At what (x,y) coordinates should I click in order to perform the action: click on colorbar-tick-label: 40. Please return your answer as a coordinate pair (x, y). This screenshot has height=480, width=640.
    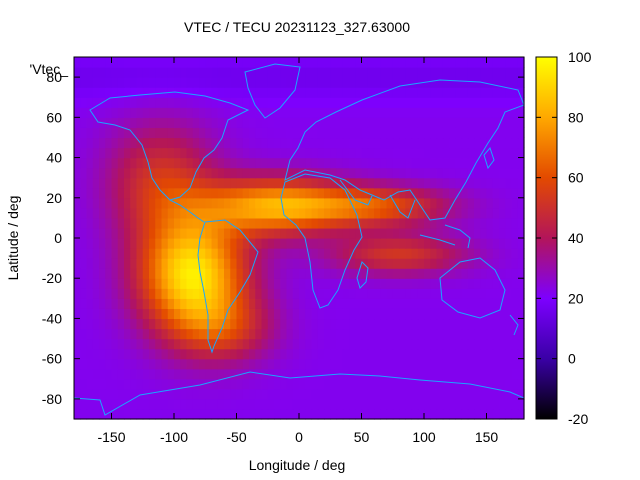
    Looking at the image, I should click on (576, 238).